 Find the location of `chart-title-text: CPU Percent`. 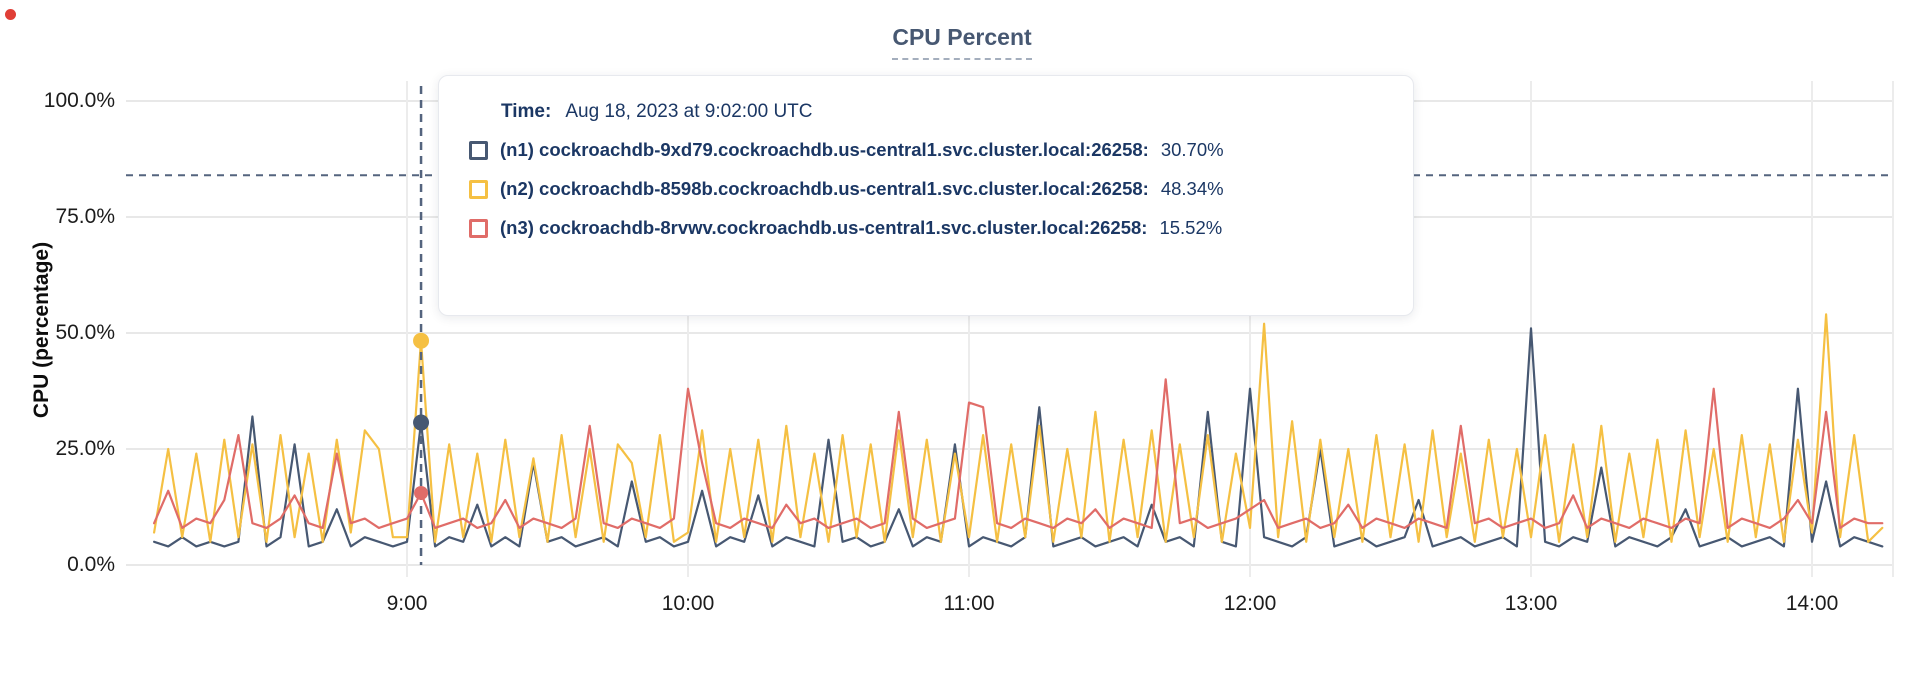

chart-title-text: CPU Percent is located at coordinates (962, 42).